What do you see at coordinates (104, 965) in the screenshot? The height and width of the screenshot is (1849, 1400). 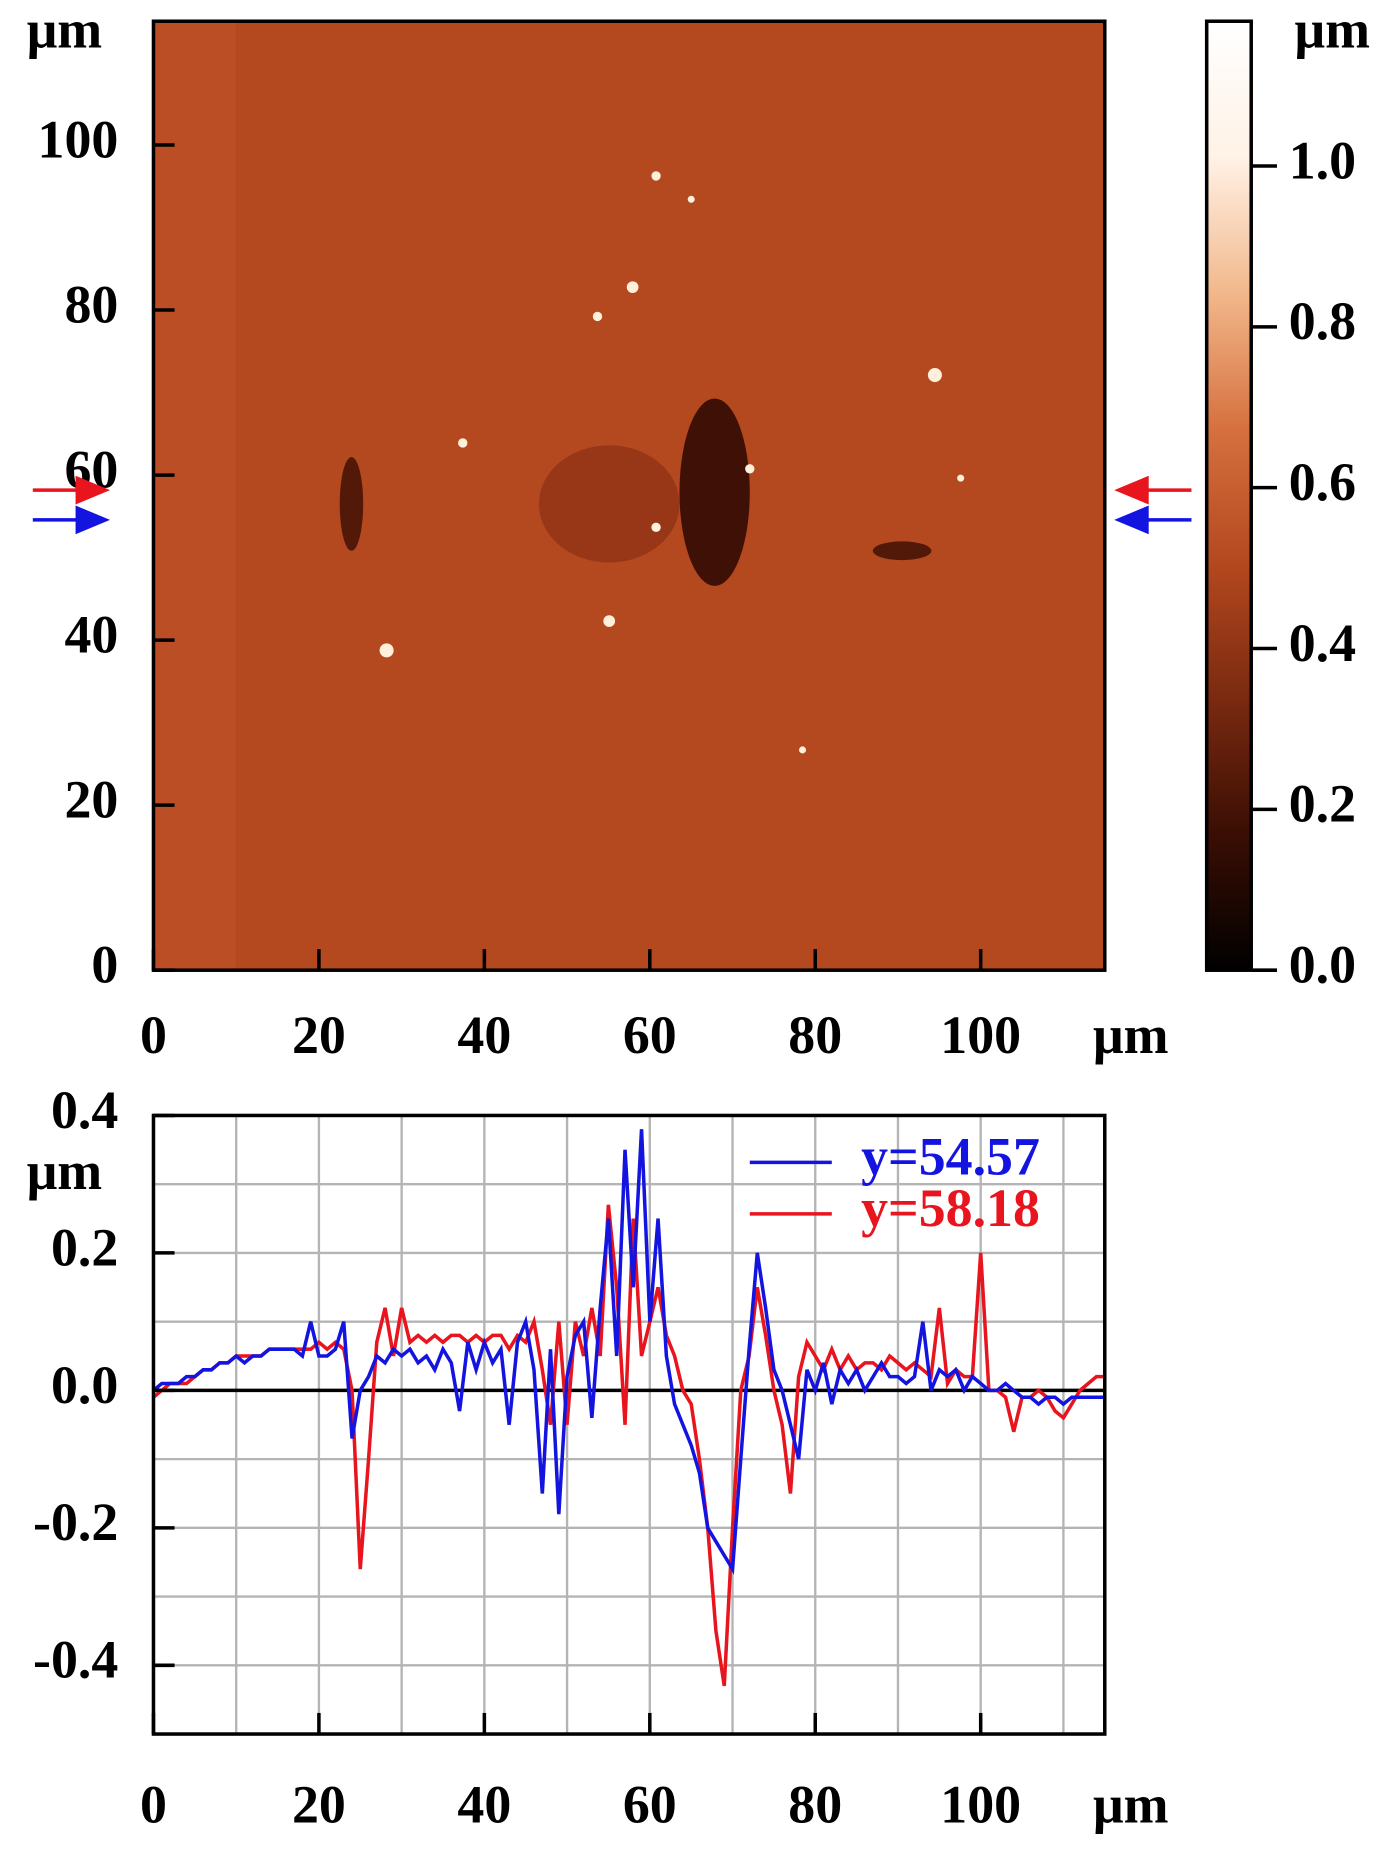 I see `y-tick-label: 0` at bounding box center [104, 965].